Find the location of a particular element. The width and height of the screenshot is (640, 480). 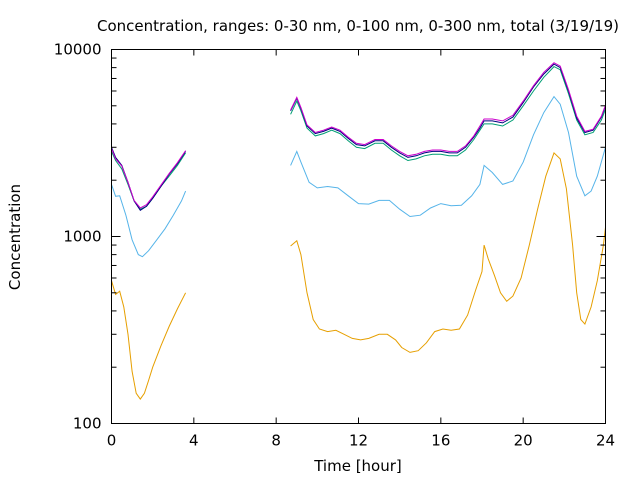

y-axis-label: Concentration is located at coordinates (15, 237).